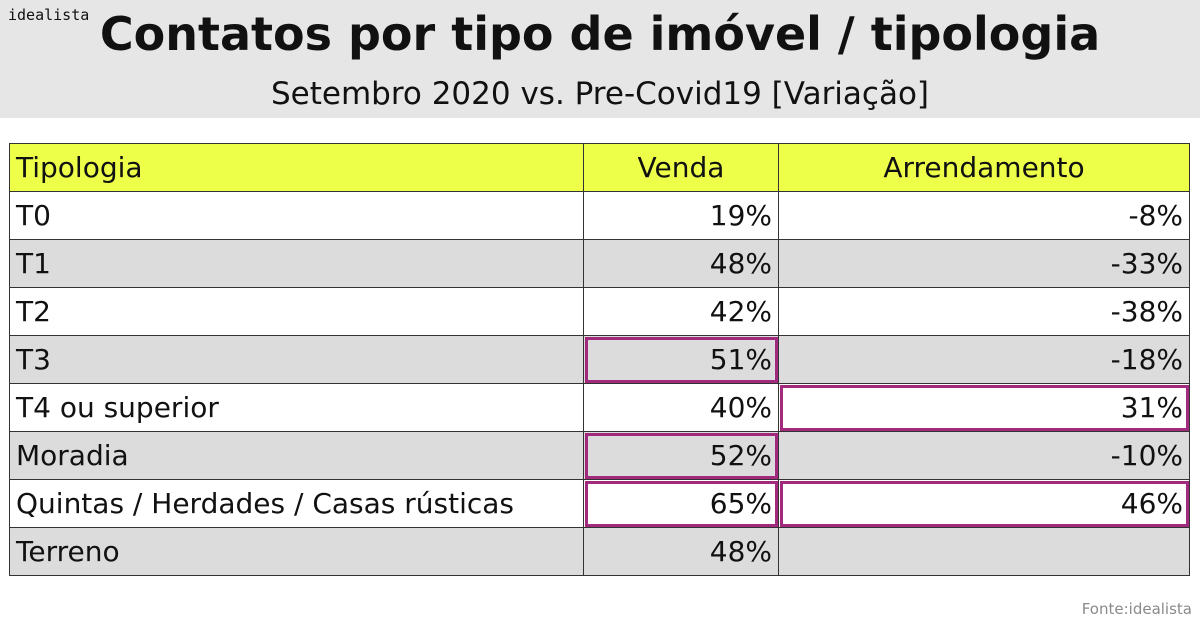  I want to click on row-label: T4 ou superior, so click(296, 407).